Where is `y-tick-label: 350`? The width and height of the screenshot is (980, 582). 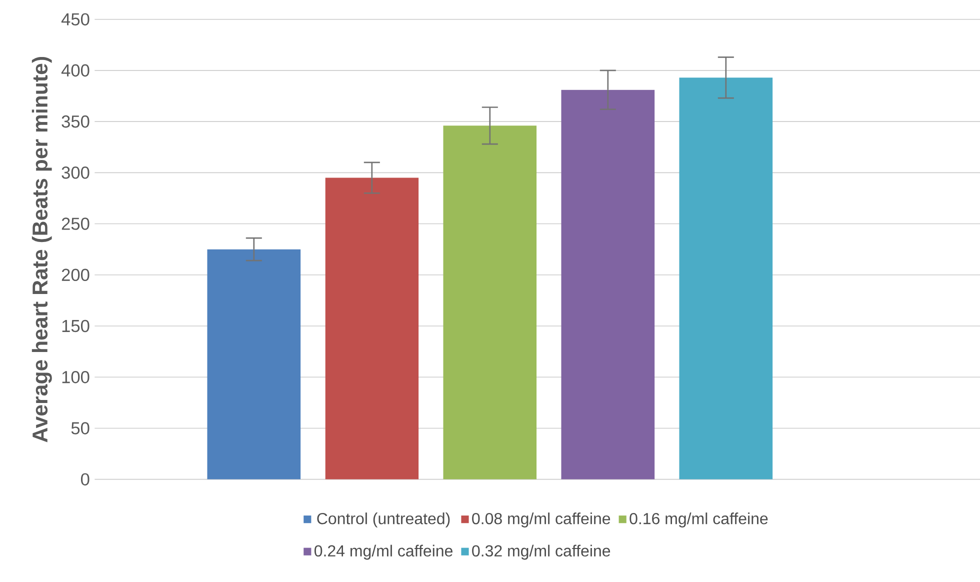
y-tick-label: 350 is located at coordinates (76, 121).